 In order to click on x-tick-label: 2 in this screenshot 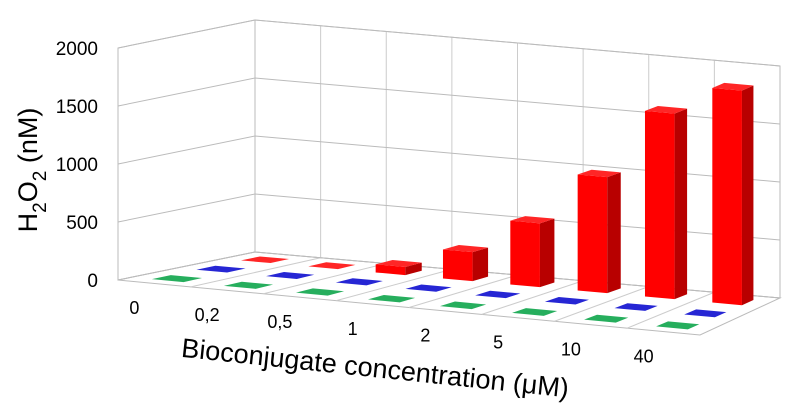, I will do `click(425, 336)`.